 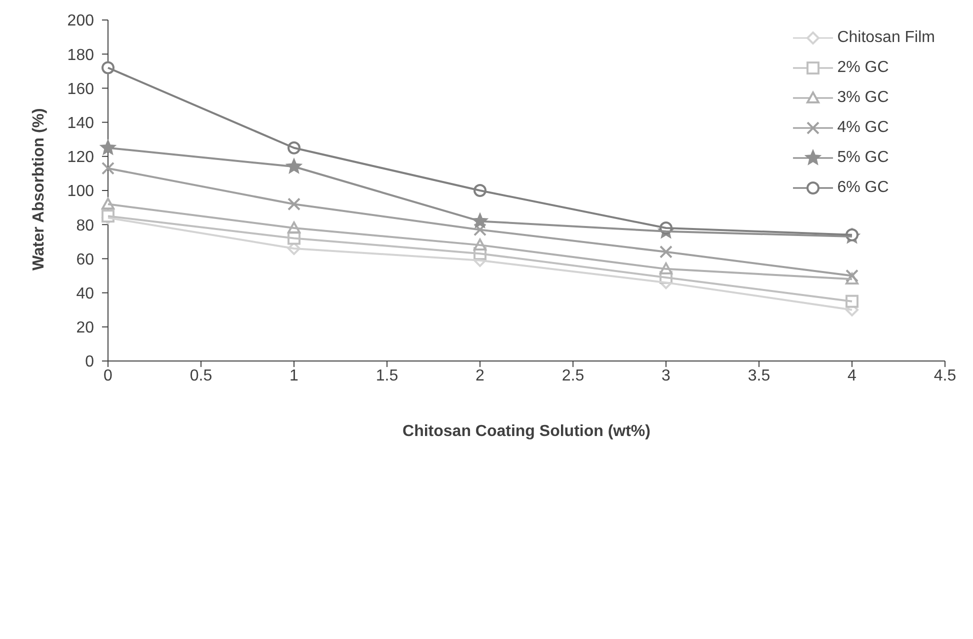 What do you see at coordinates (85, 293) in the screenshot?
I see `y-tick-label: 40` at bounding box center [85, 293].